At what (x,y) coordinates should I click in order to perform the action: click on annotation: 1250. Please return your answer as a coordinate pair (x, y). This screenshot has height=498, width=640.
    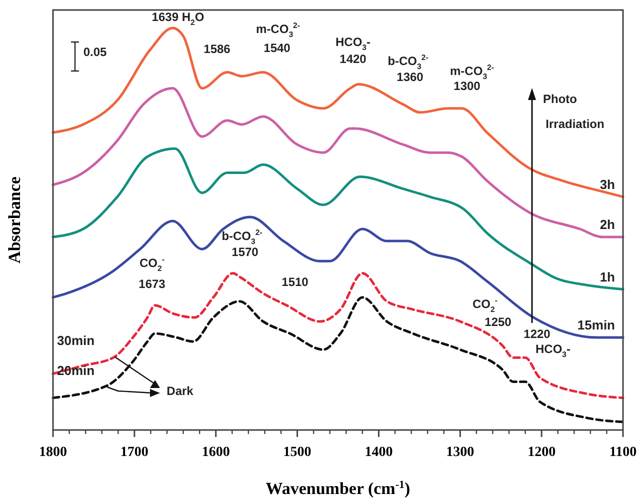
    Looking at the image, I should click on (498, 322).